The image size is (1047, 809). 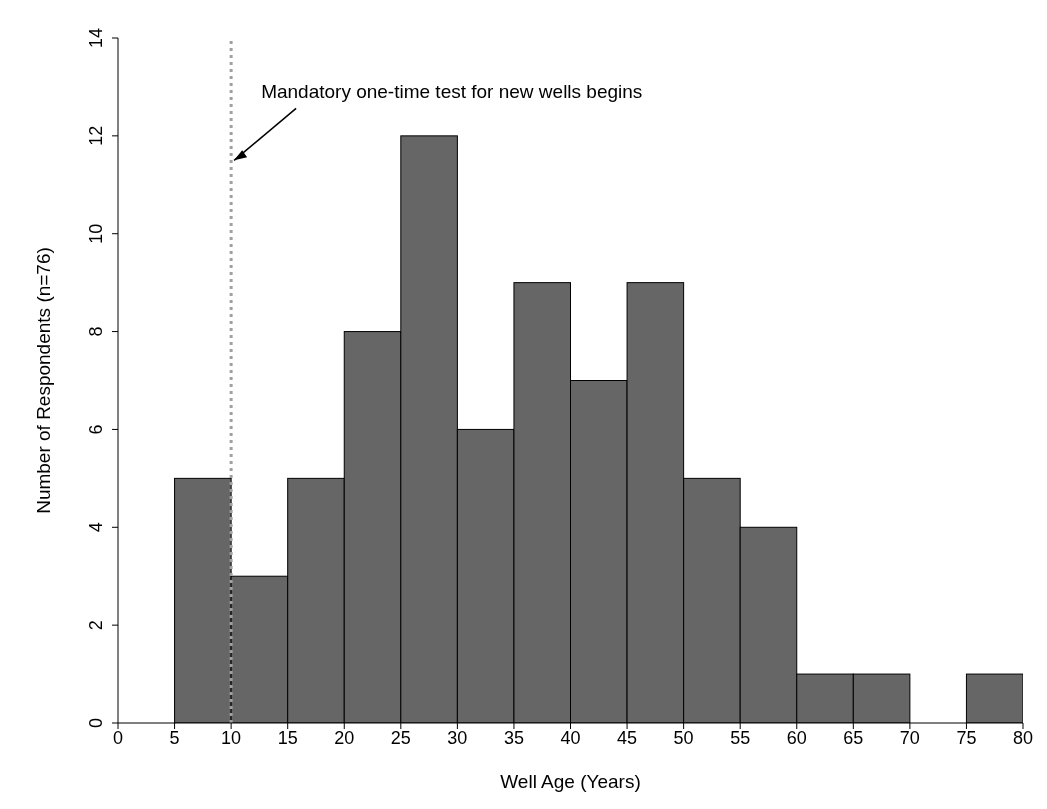 What do you see at coordinates (400, 737) in the screenshot?
I see `x-tick-label: 25` at bounding box center [400, 737].